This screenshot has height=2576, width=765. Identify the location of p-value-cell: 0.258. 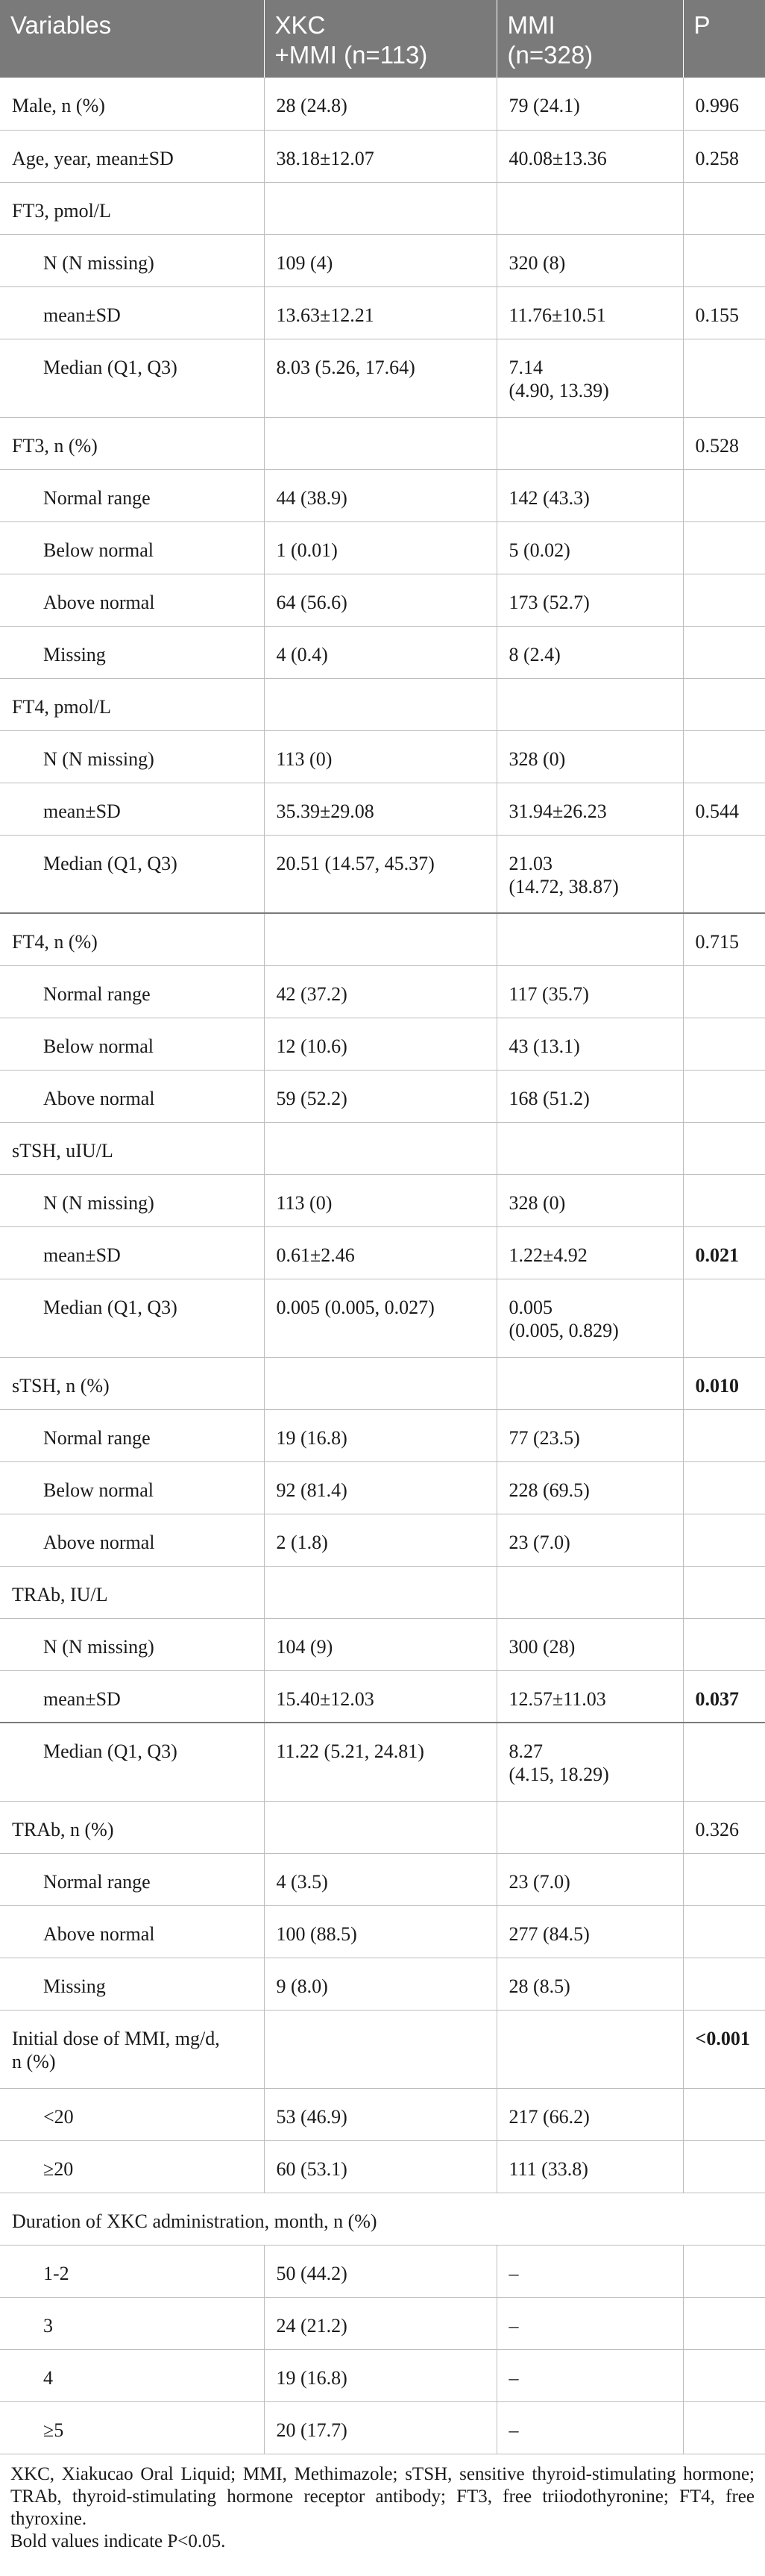
(724, 156).